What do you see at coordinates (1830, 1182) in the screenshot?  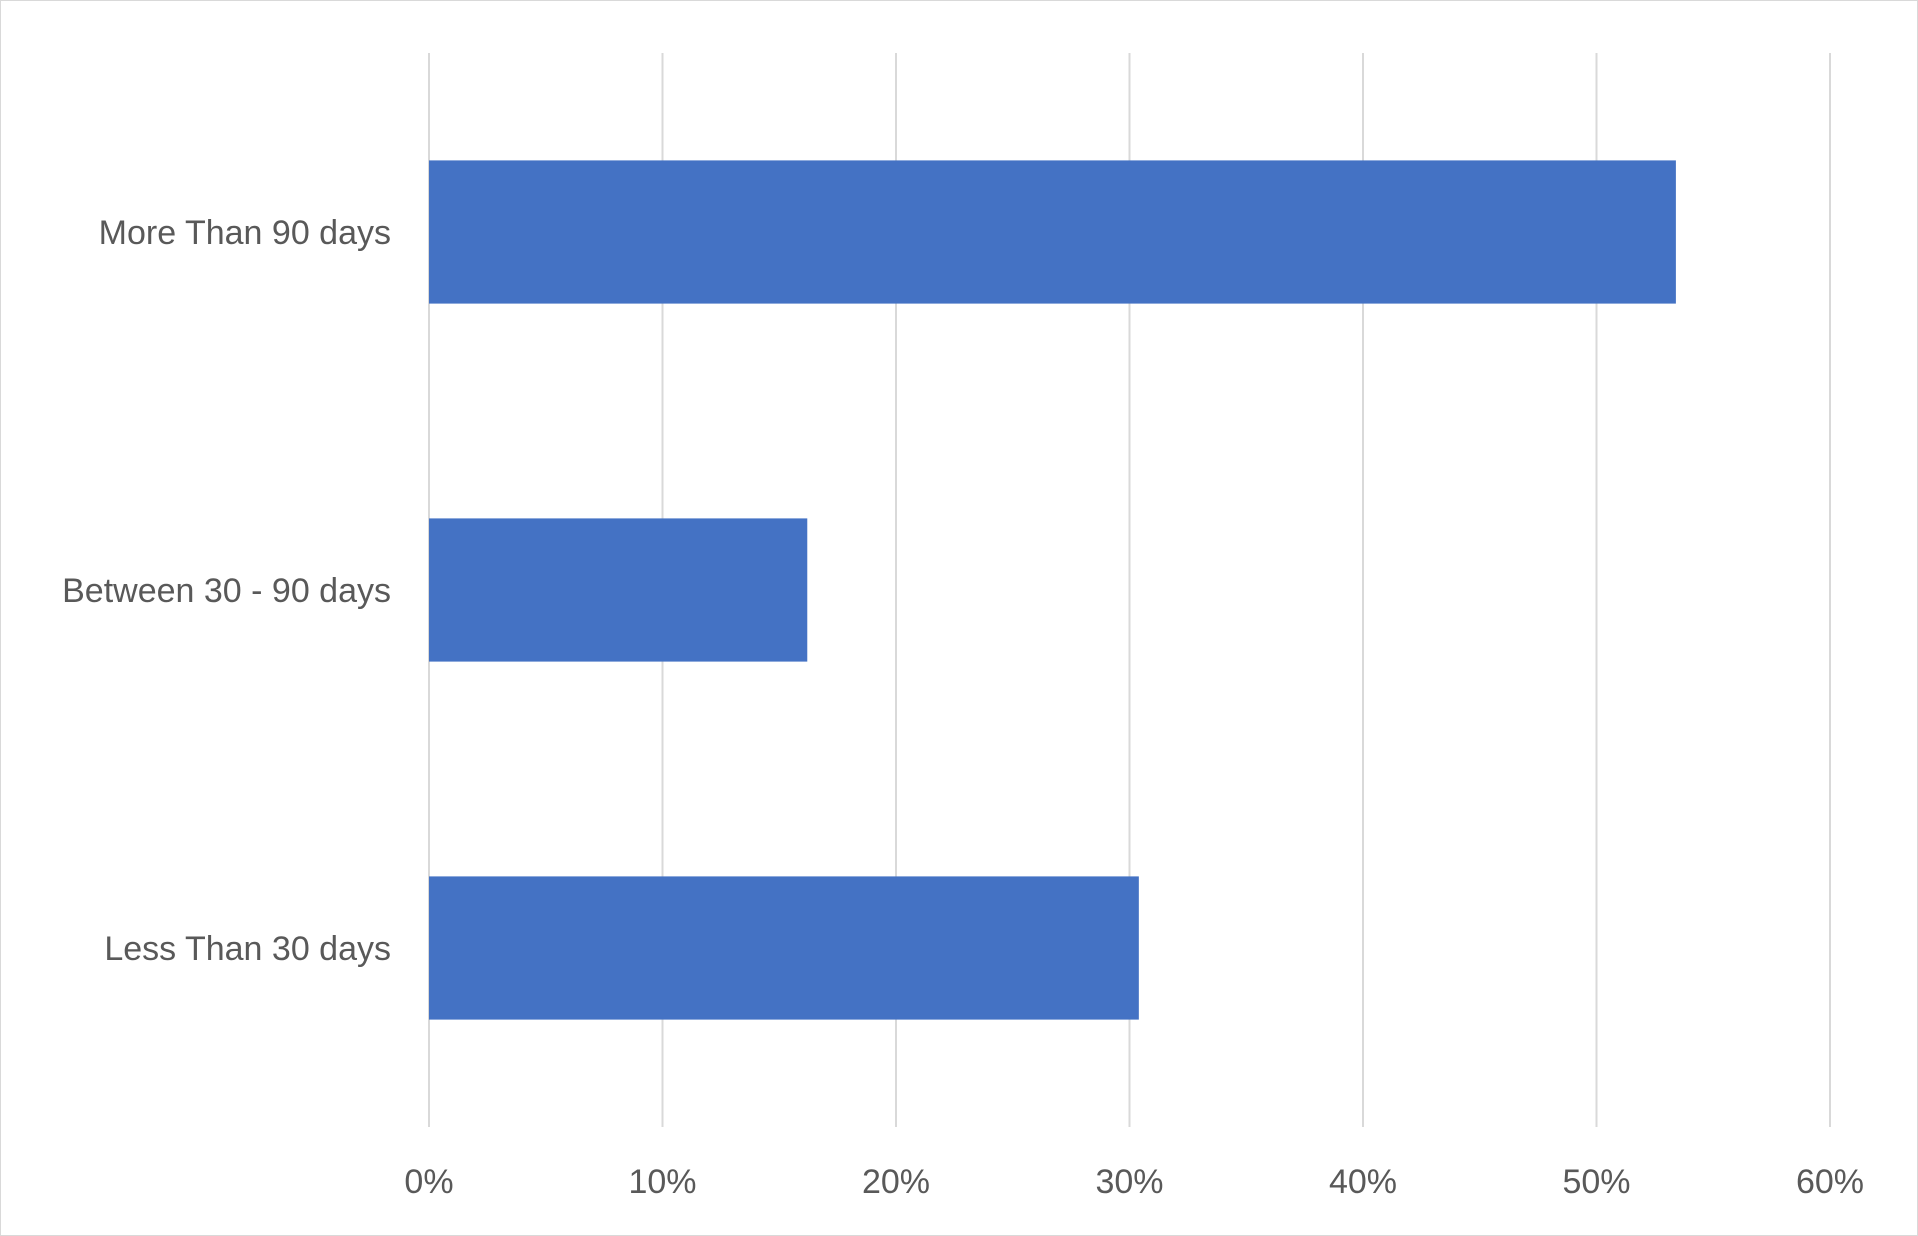 I see `x-tick-label: 60%` at bounding box center [1830, 1182].